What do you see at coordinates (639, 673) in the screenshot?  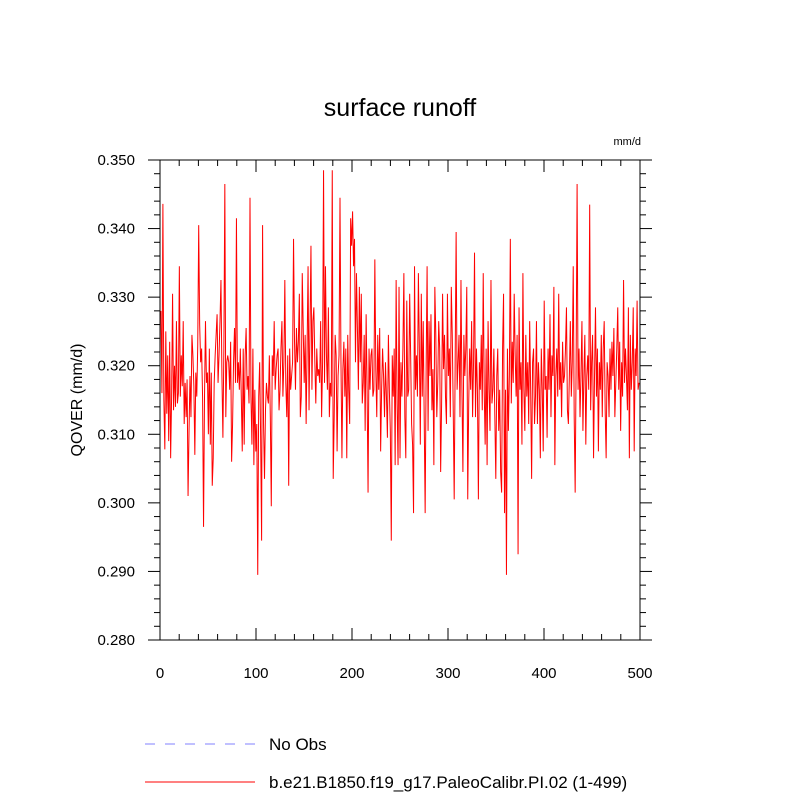 I see `x-tick-label: 500` at bounding box center [639, 673].